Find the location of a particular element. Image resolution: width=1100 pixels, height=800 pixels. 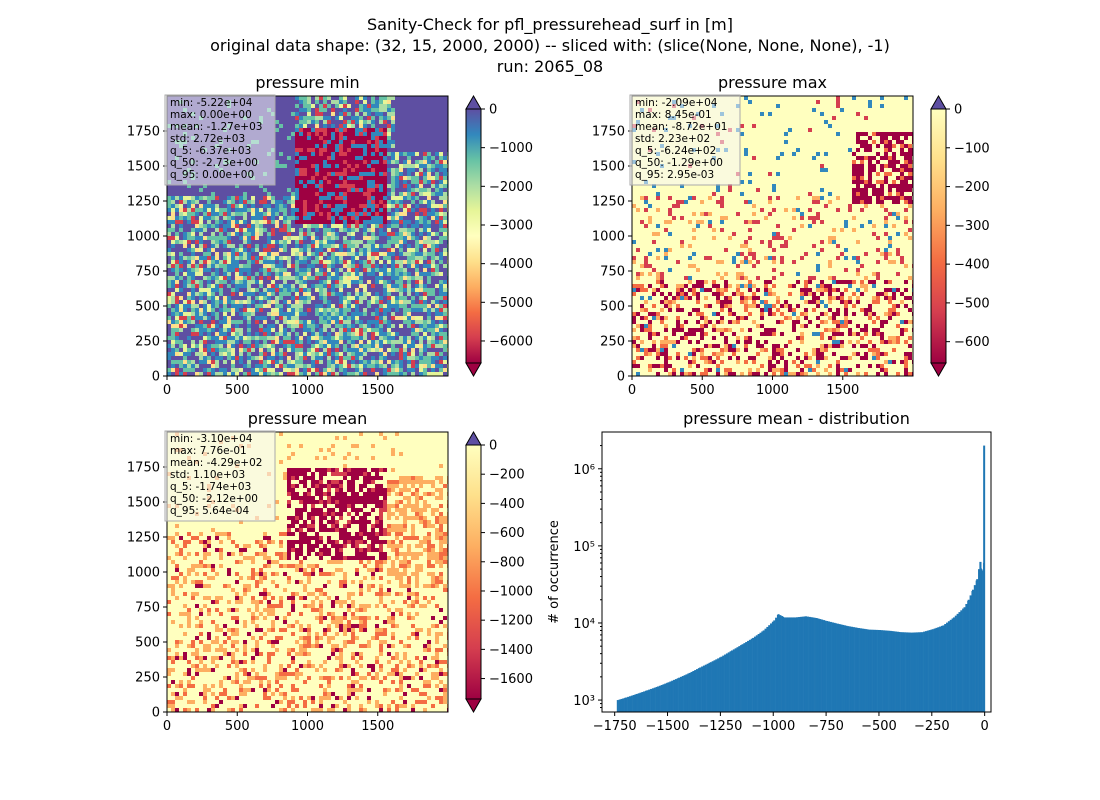

stat-std: std: 1.10e+03 is located at coordinates (207, 475).